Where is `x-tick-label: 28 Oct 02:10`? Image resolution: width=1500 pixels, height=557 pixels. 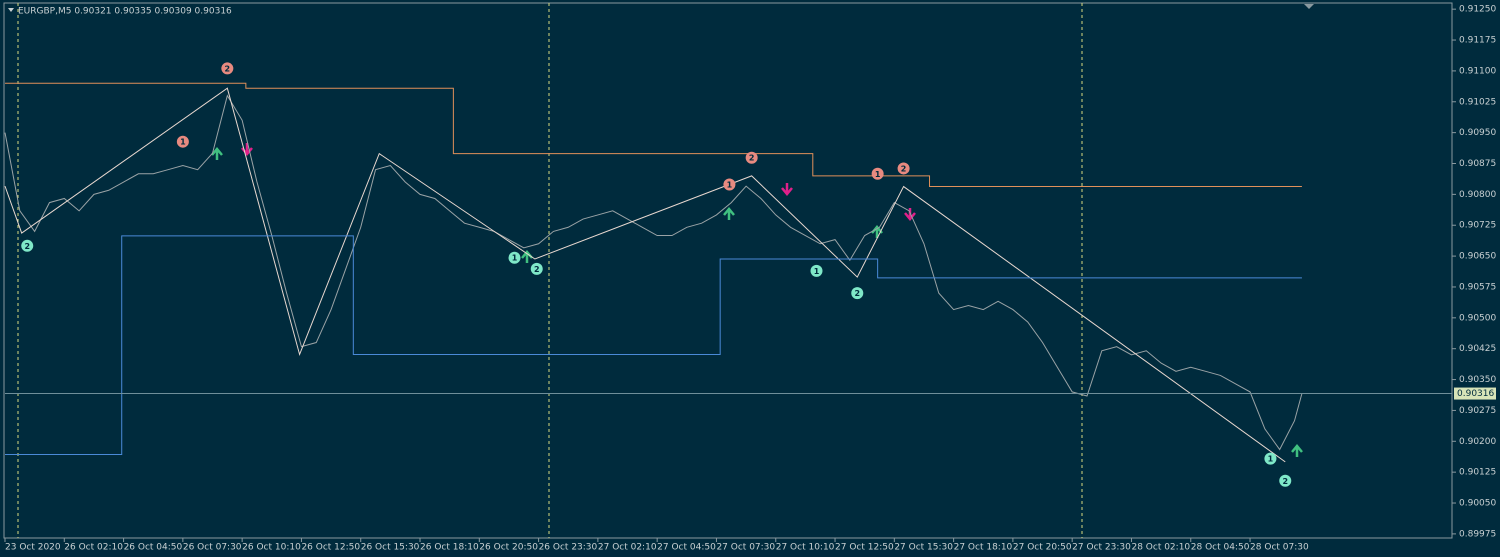
x-tick-label: 28 Oct 02:10 is located at coordinates (1160, 548).